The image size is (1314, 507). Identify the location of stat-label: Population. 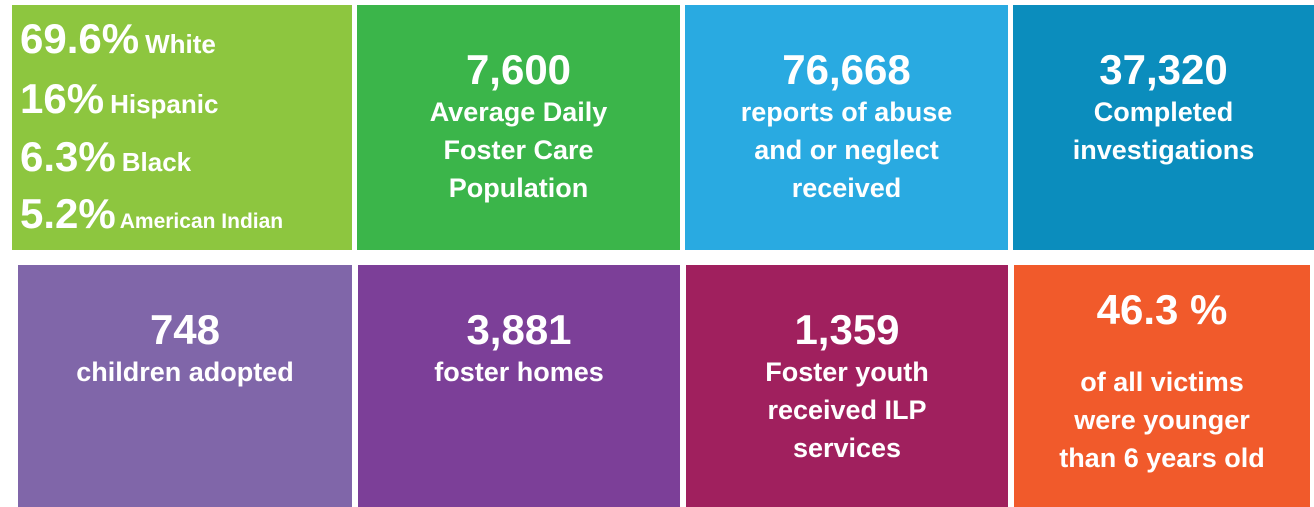
(518, 188).